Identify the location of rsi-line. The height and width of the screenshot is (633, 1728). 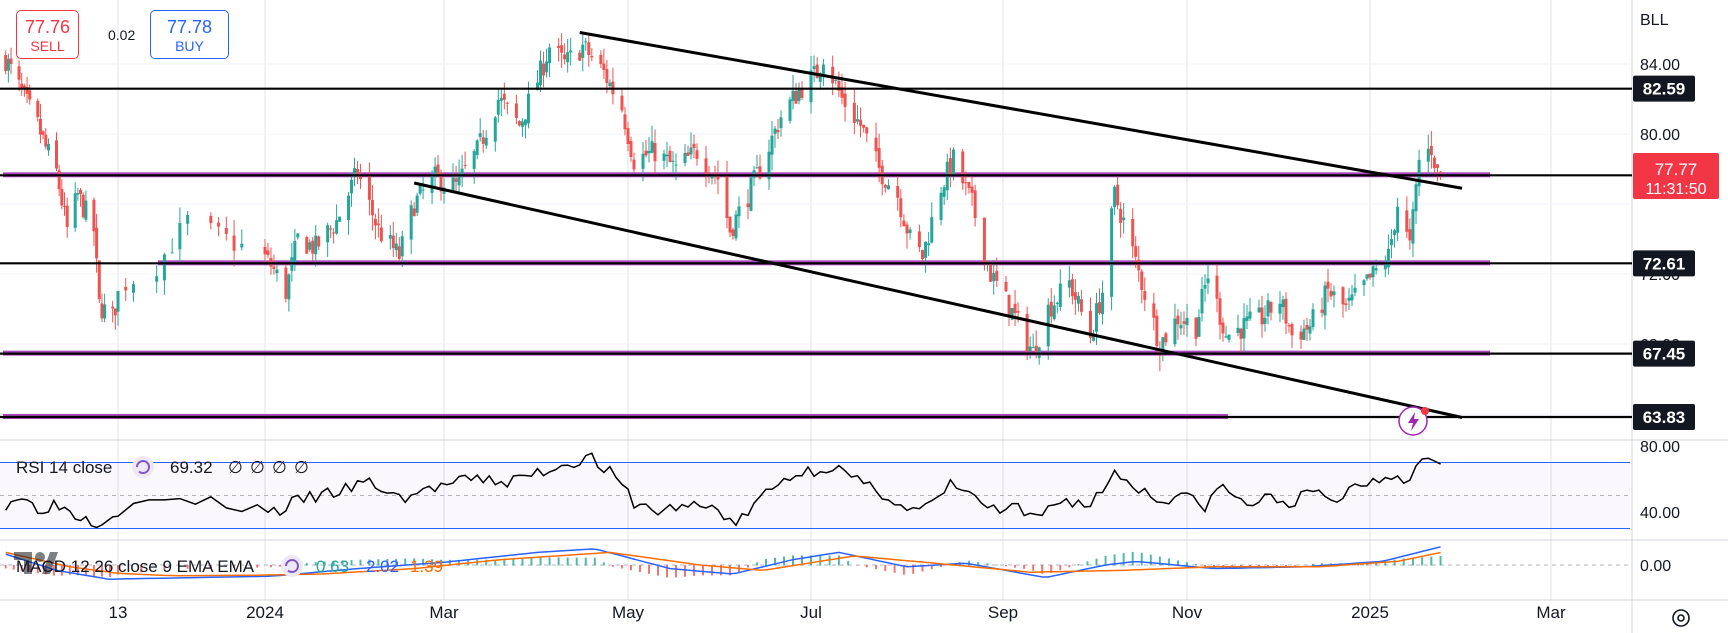
(723, 490).